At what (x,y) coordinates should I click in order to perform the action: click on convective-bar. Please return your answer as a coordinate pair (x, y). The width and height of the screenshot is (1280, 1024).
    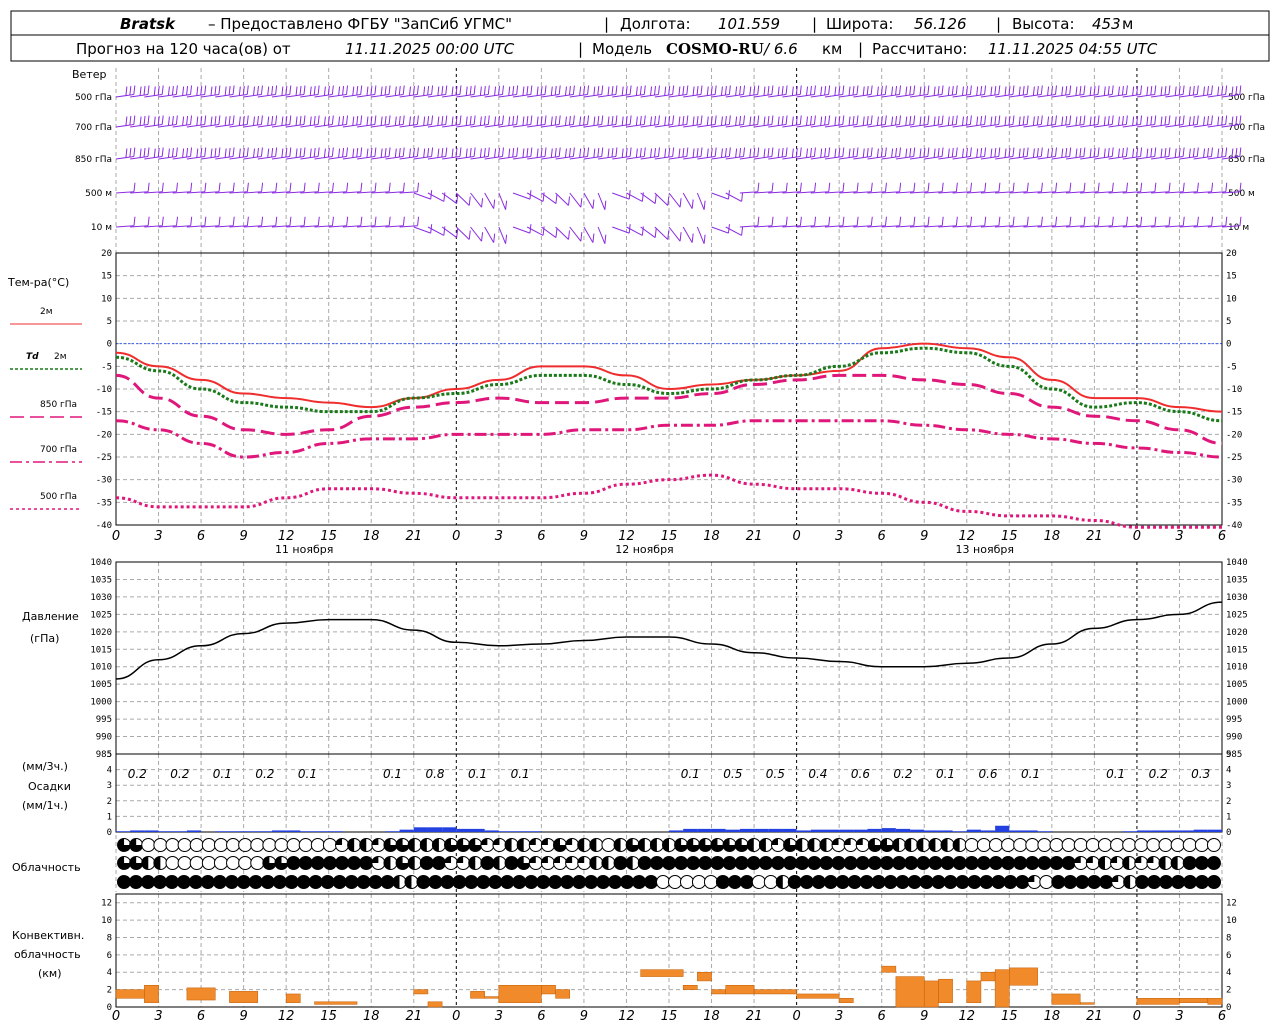
    Looking at the image, I should click on (492, 997).